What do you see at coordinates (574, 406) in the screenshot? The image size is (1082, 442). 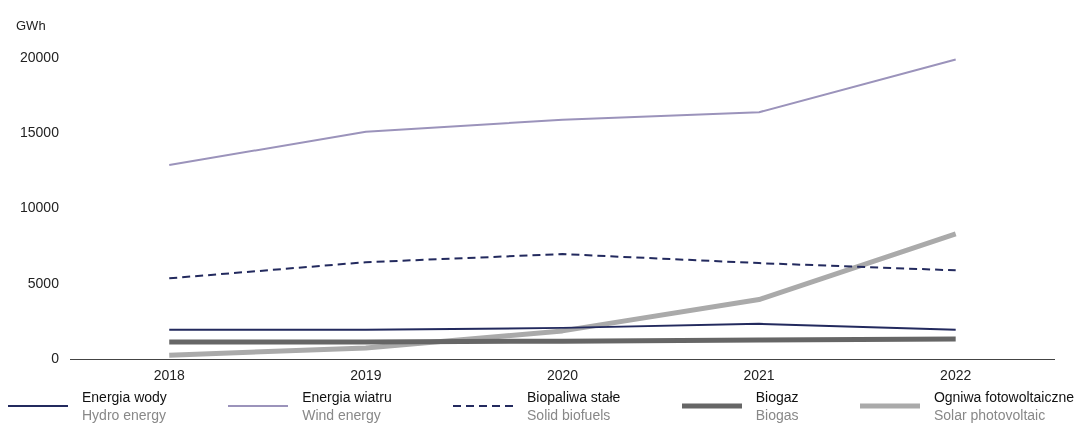 I see `legend-label: Biopaliwa stałe Solid biofuels` at bounding box center [574, 406].